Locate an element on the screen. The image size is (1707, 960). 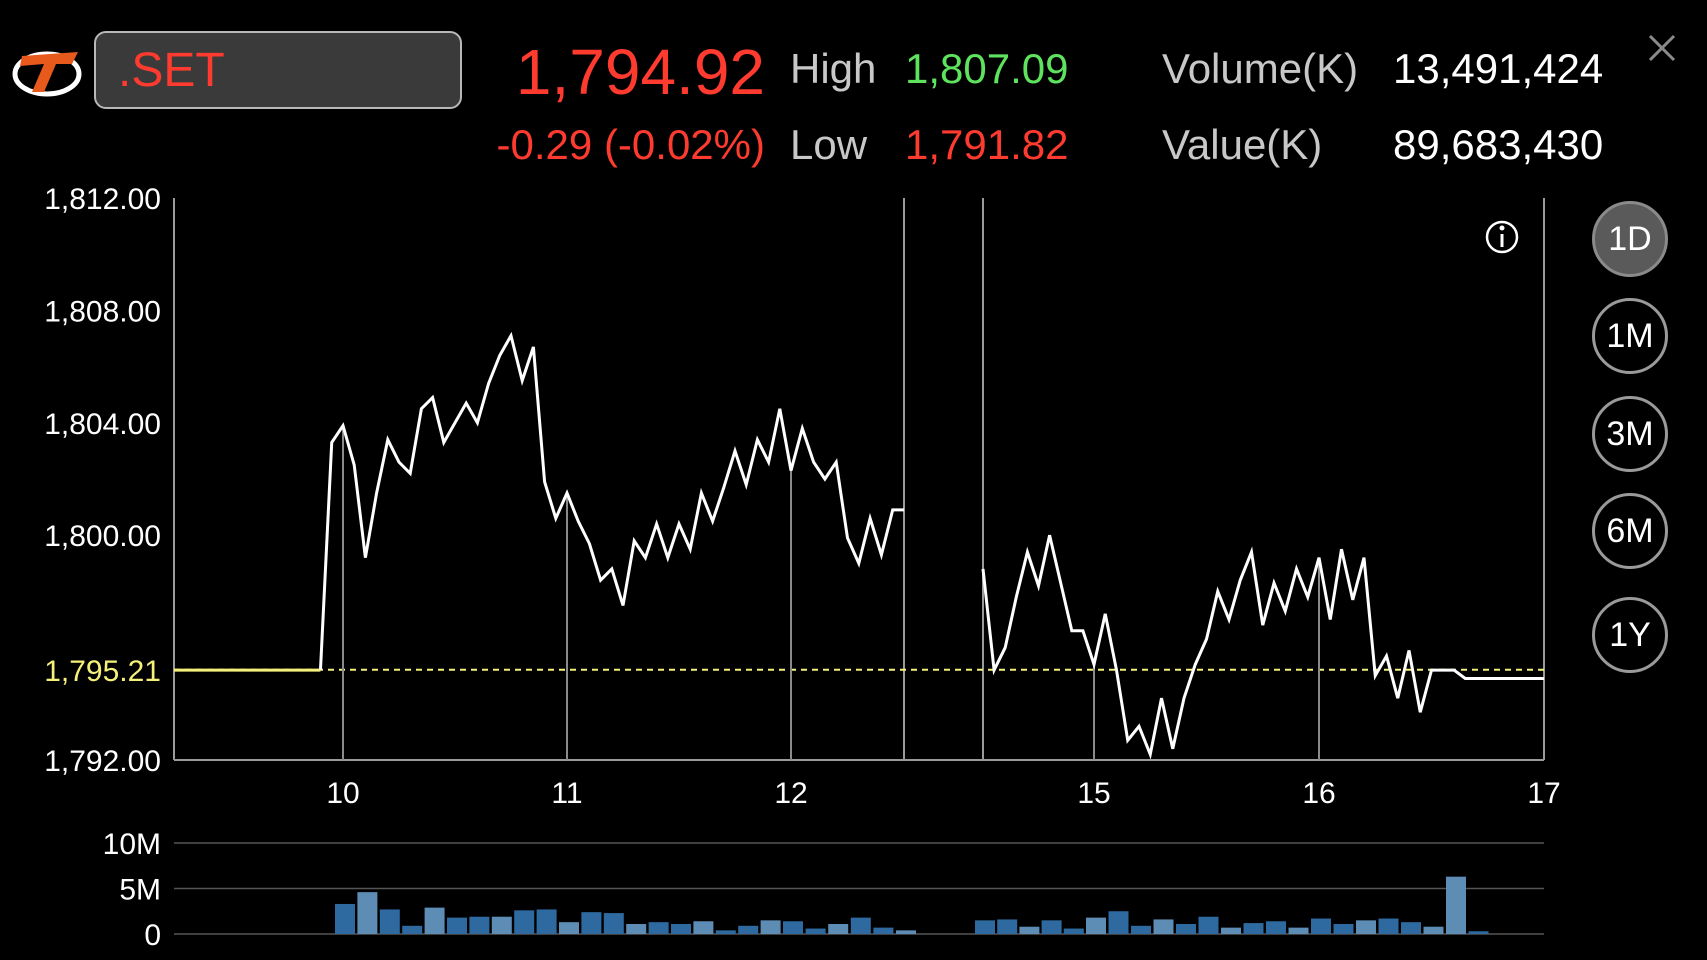
x-tick-label: 17 is located at coordinates (1543, 793).